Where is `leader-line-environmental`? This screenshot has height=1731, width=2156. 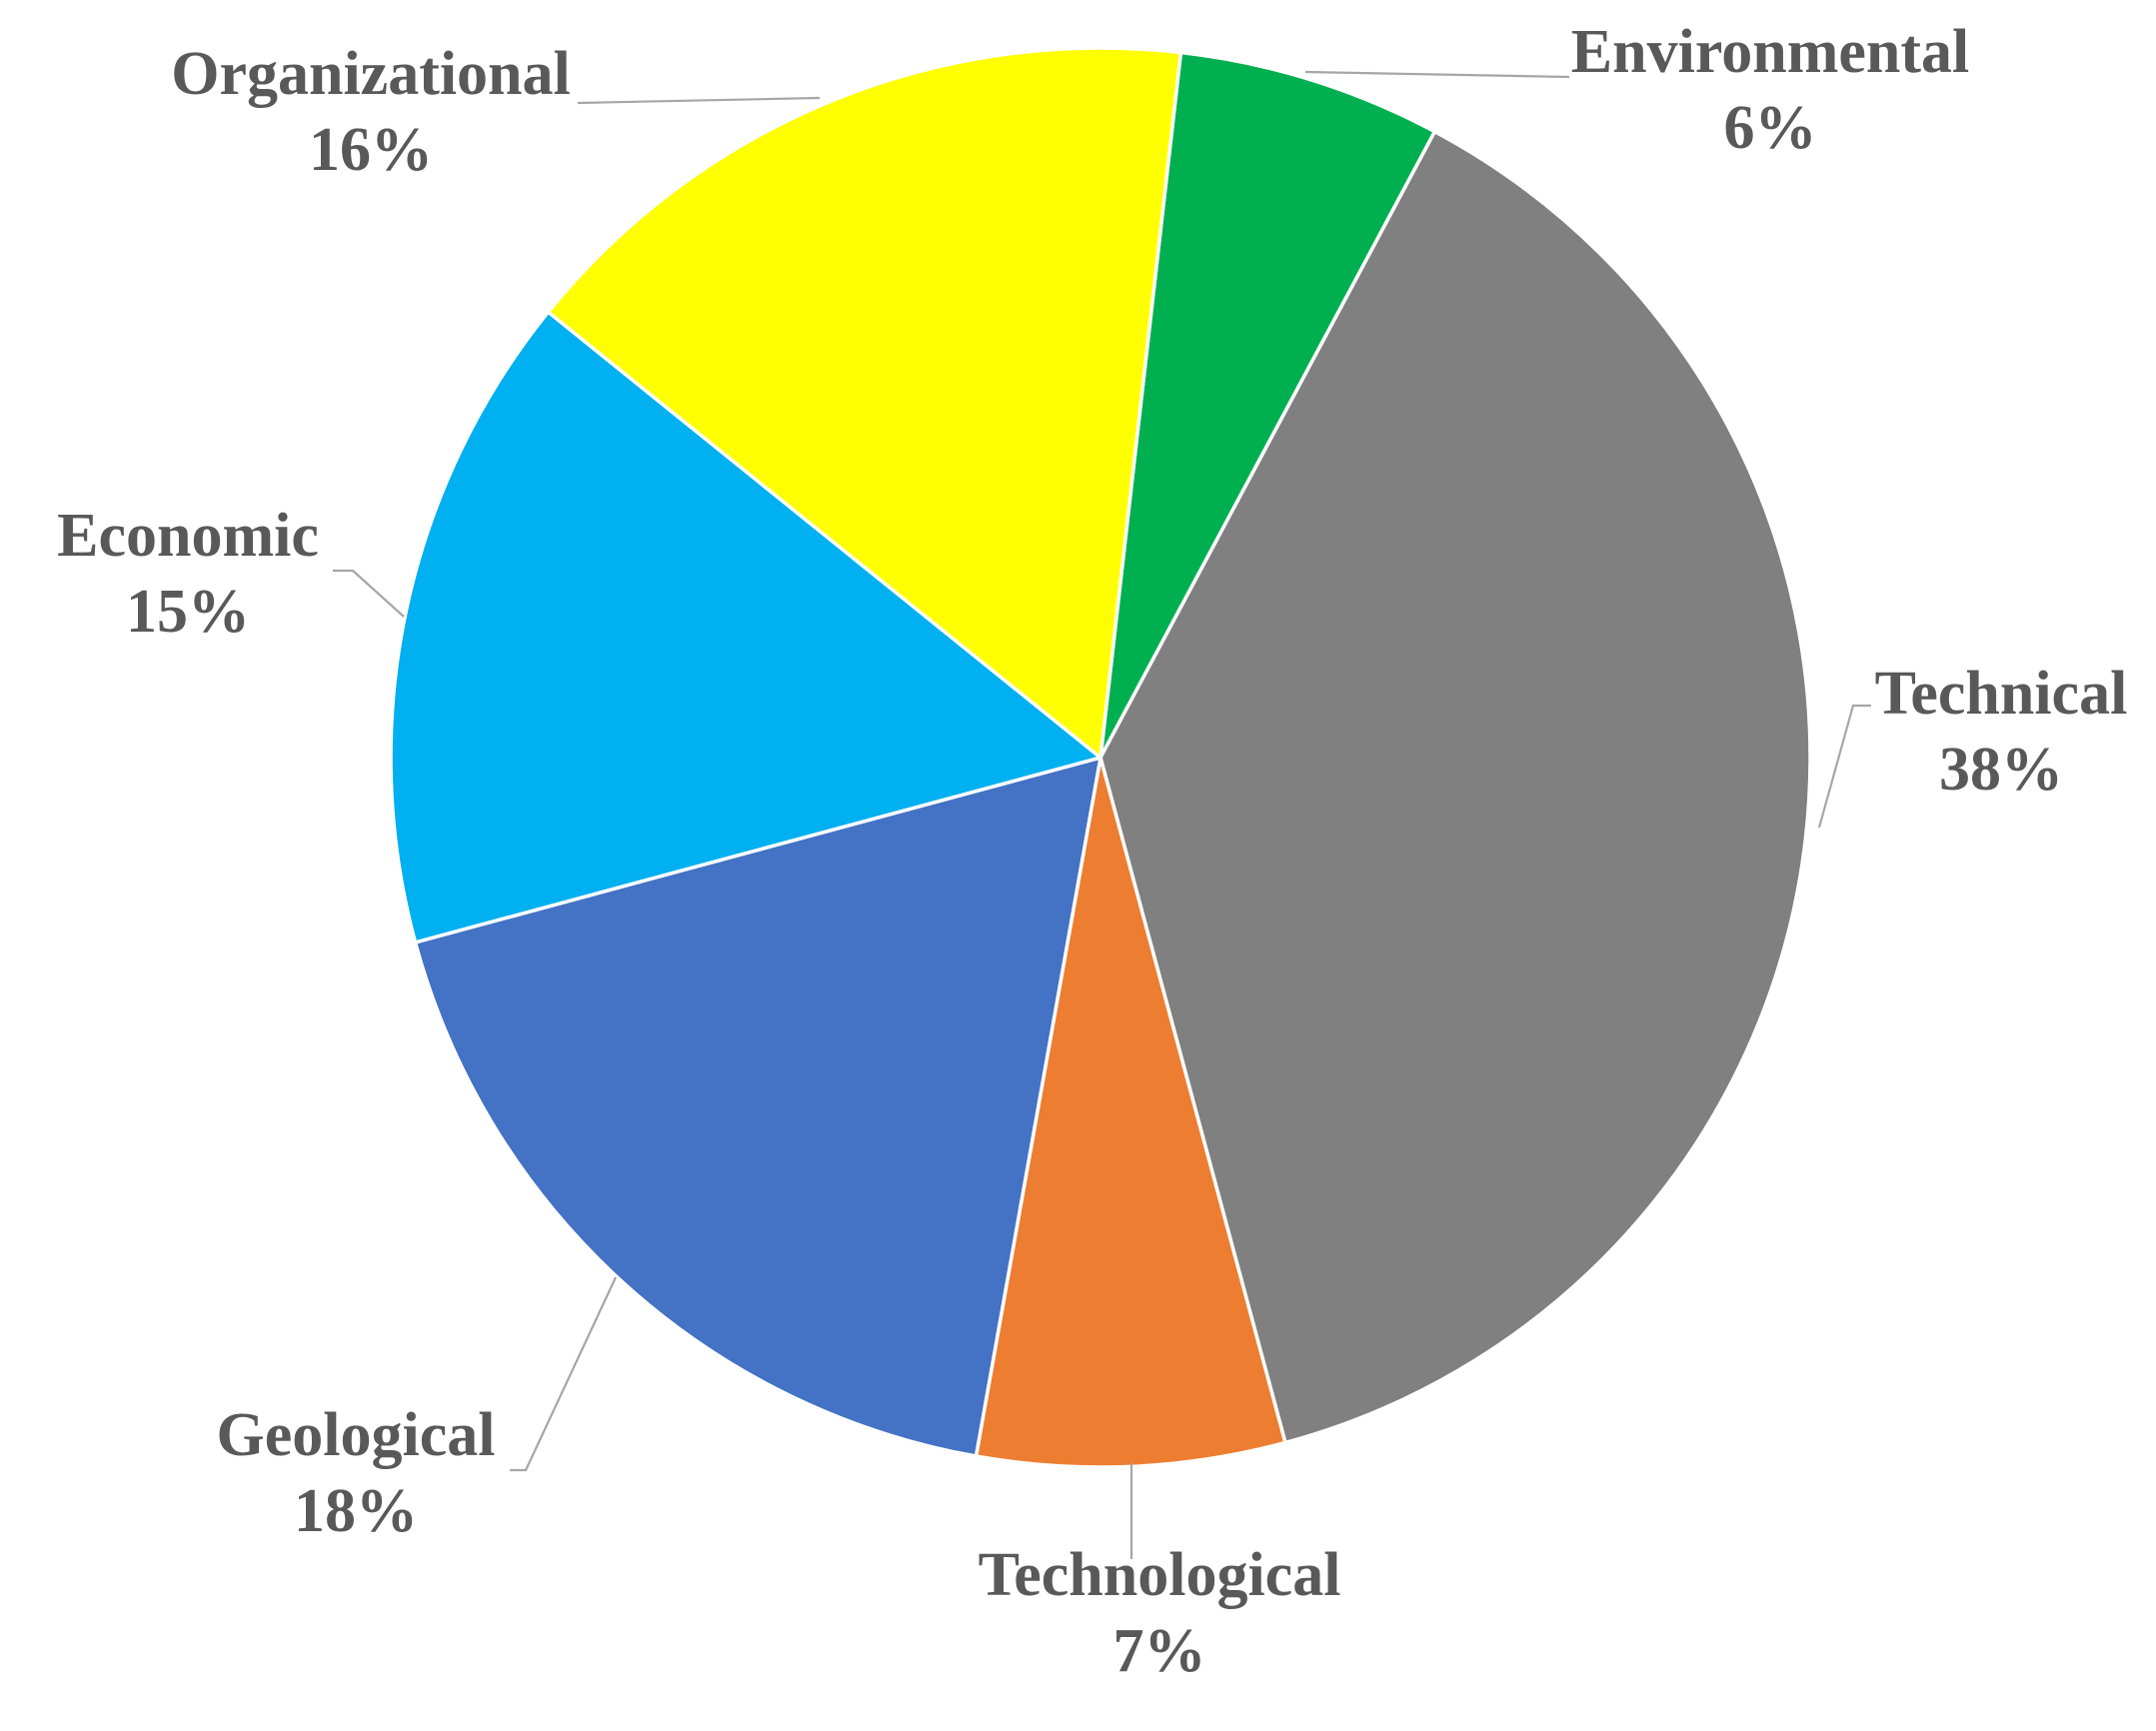
leader-line-environmental is located at coordinates (1437, 75).